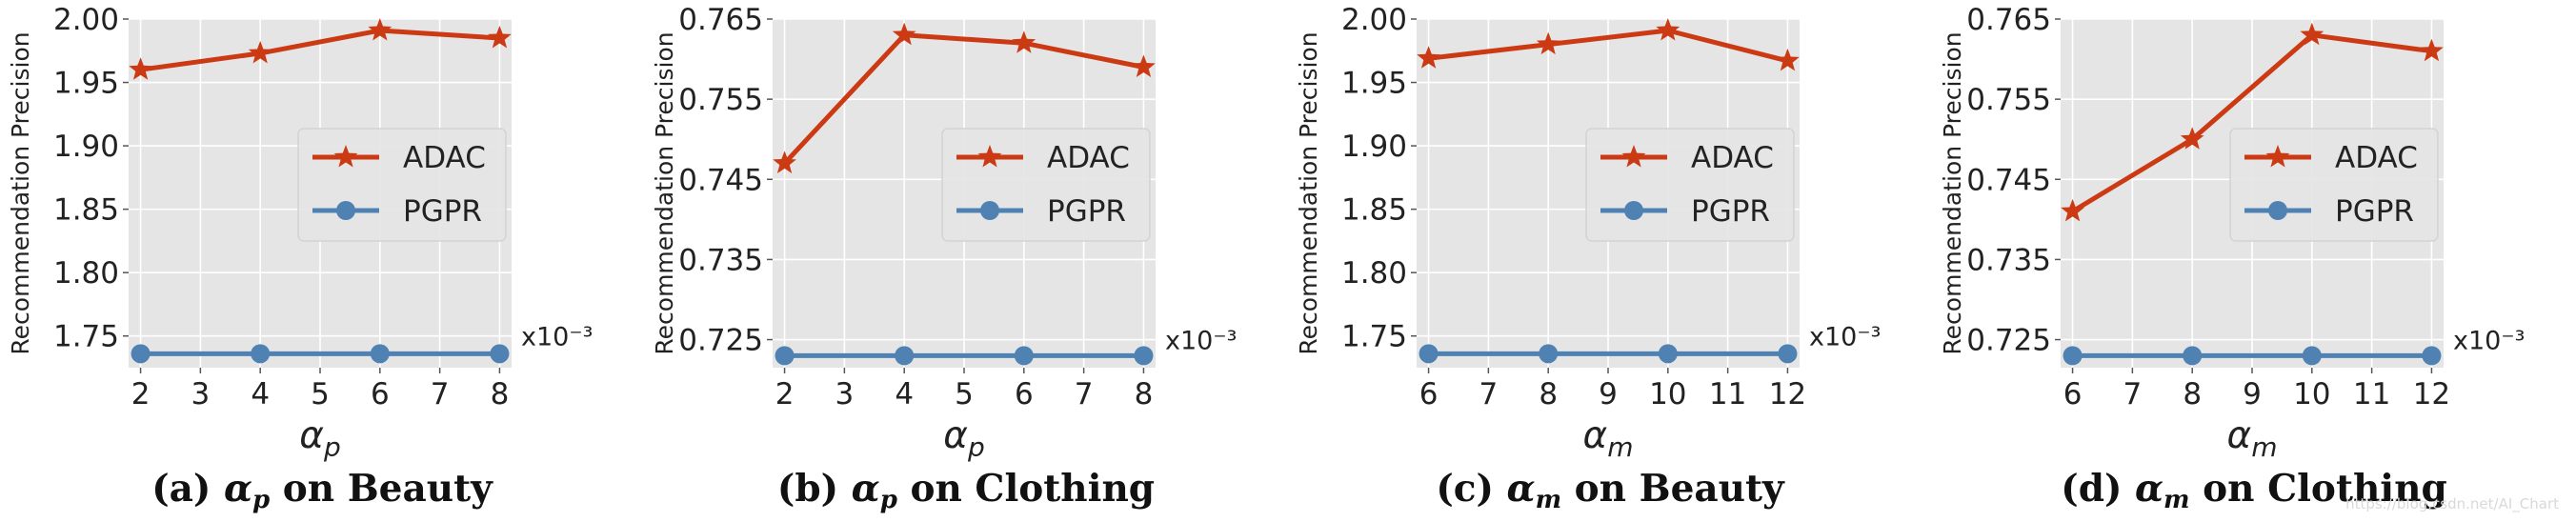  What do you see at coordinates (2452, 503) in the screenshot?
I see `watermark: https://blog.csdn.net/AI_Chart` at bounding box center [2452, 503].